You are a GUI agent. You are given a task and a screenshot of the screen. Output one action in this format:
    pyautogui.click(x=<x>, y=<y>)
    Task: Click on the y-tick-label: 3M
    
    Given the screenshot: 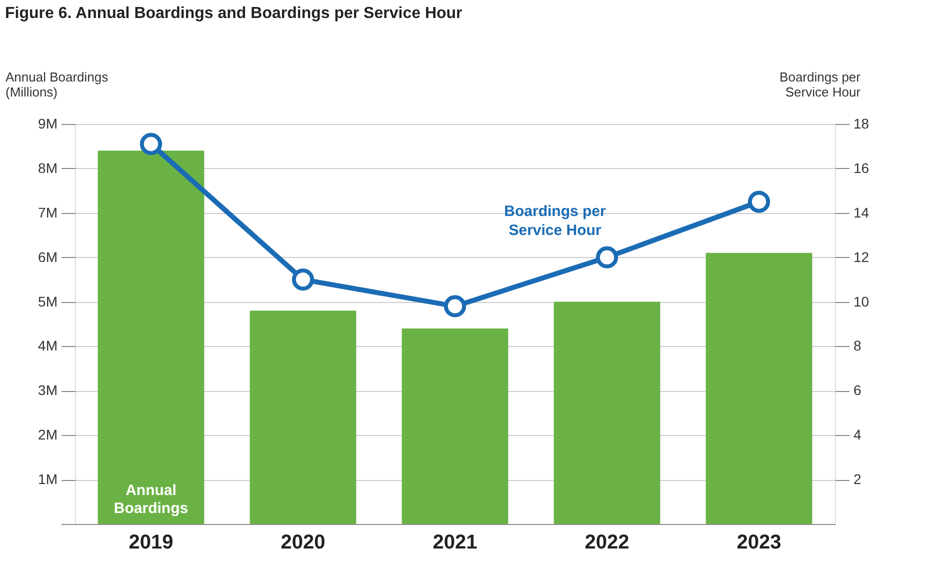 What is the action you would take?
    pyautogui.click(x=48, y=390)
    